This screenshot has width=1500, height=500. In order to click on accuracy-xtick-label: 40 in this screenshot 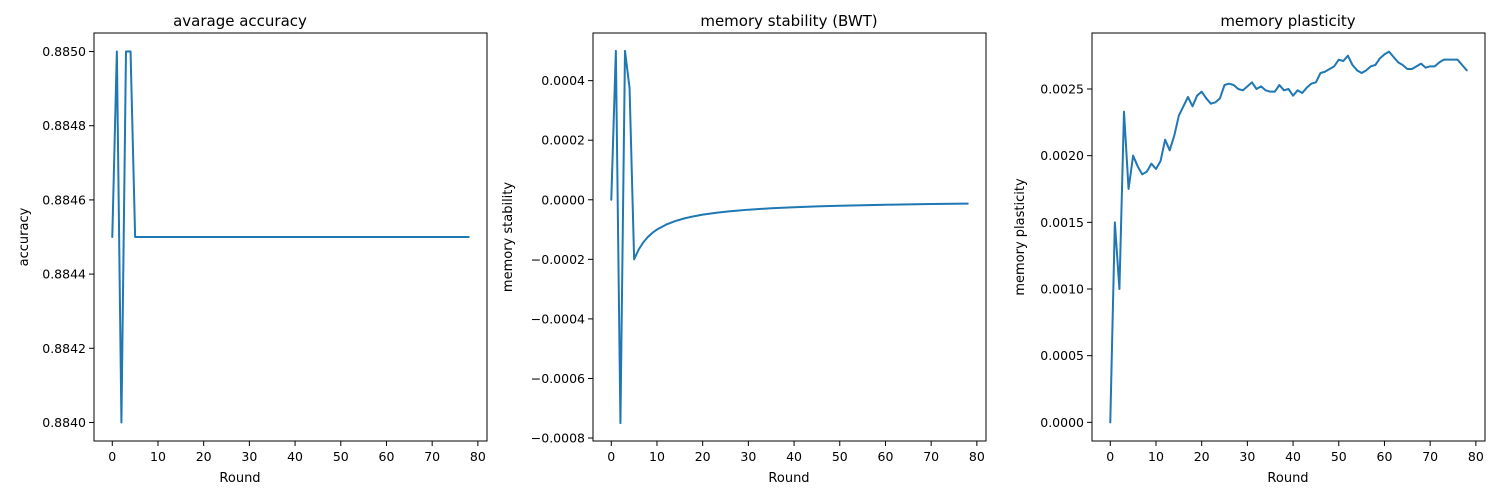, I will do `click(295, 456)`.